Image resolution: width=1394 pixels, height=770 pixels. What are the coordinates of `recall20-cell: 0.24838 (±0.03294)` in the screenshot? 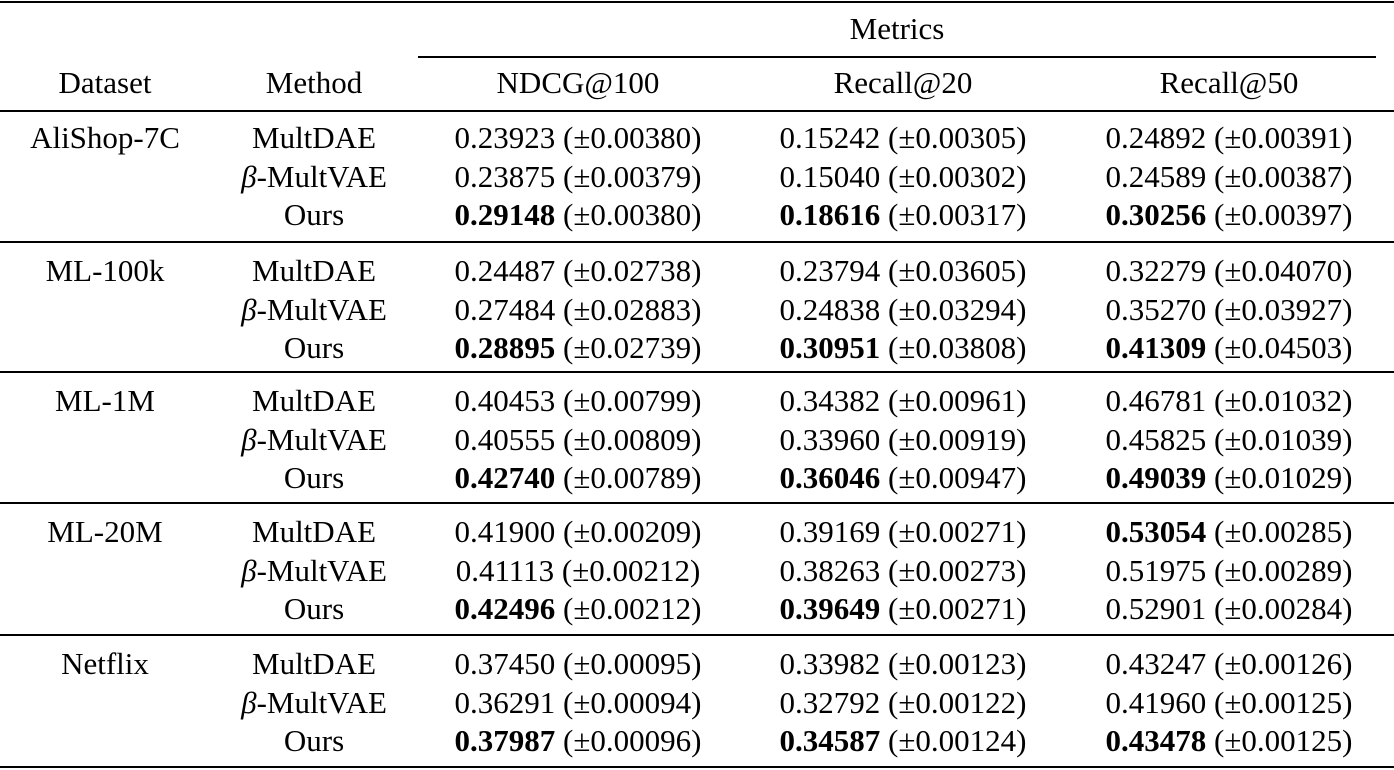 It's located at (903, 309).